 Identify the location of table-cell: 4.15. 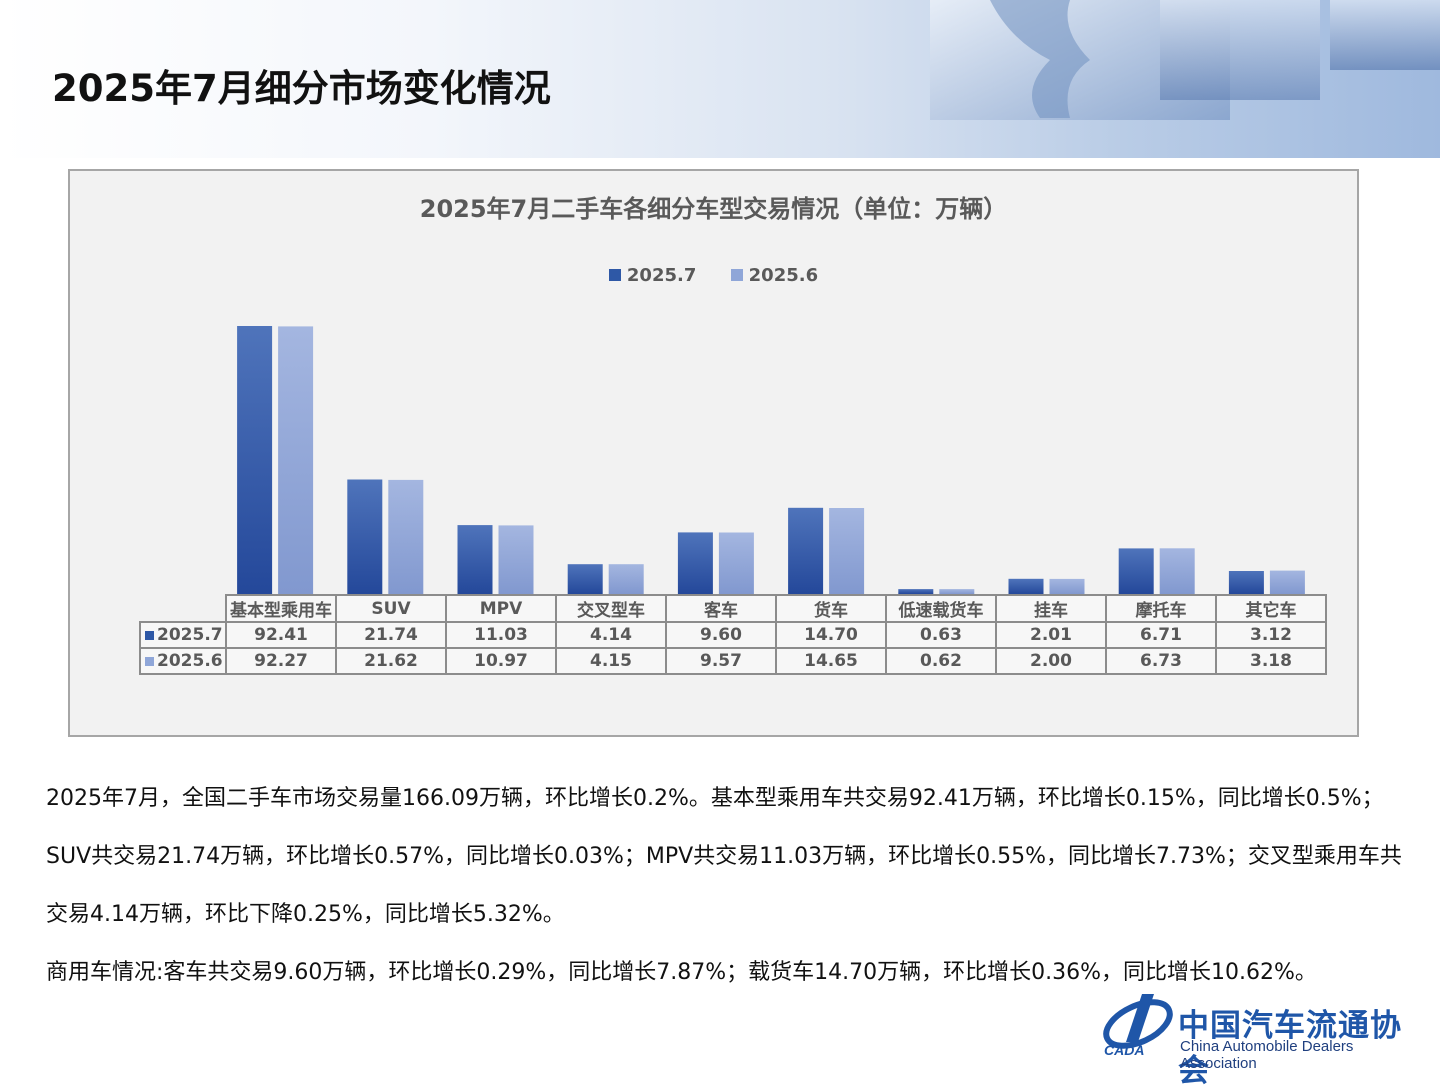
(611, 661).